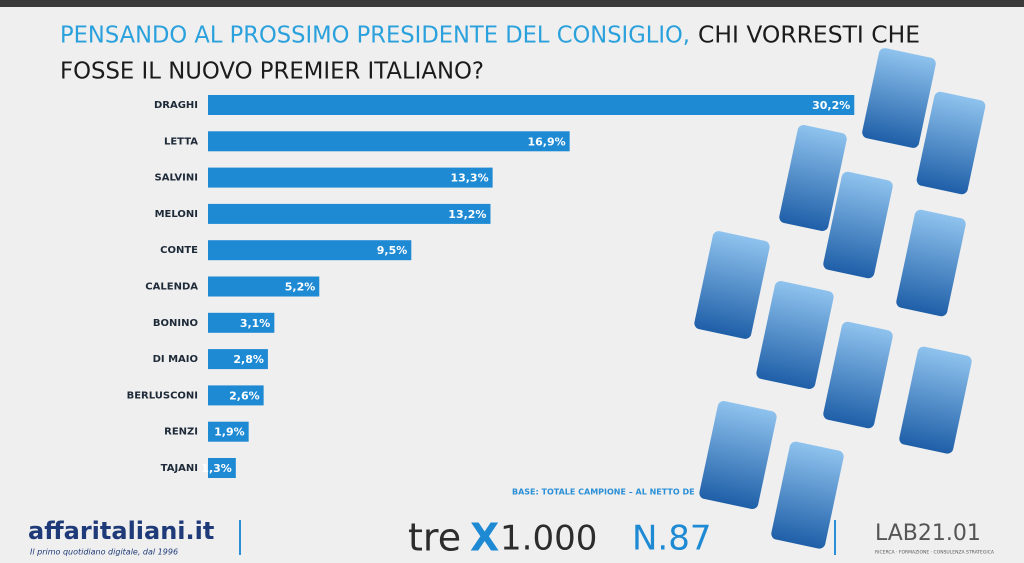 The width and height of the screenshot is (1024, 563). What do you see at coordinates (809, 36) in the screenshot?
I see `title: CHI VORRESTI CHE` at bounding box center [809, 36].